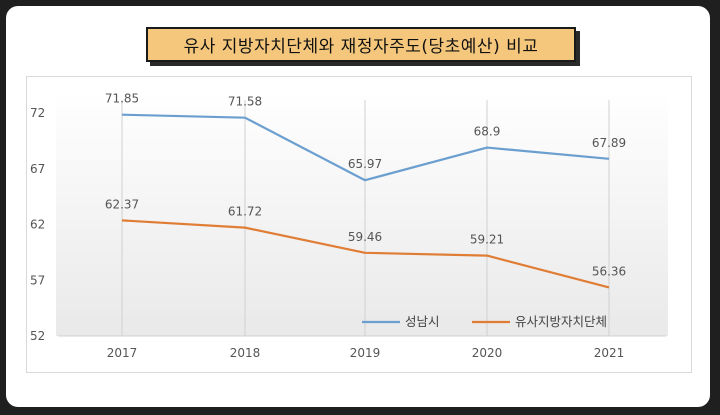  What do you see at coordinates (245, 102) in the screenshot?
I see `data-label: 71.58` at bounding box center [245, 102].